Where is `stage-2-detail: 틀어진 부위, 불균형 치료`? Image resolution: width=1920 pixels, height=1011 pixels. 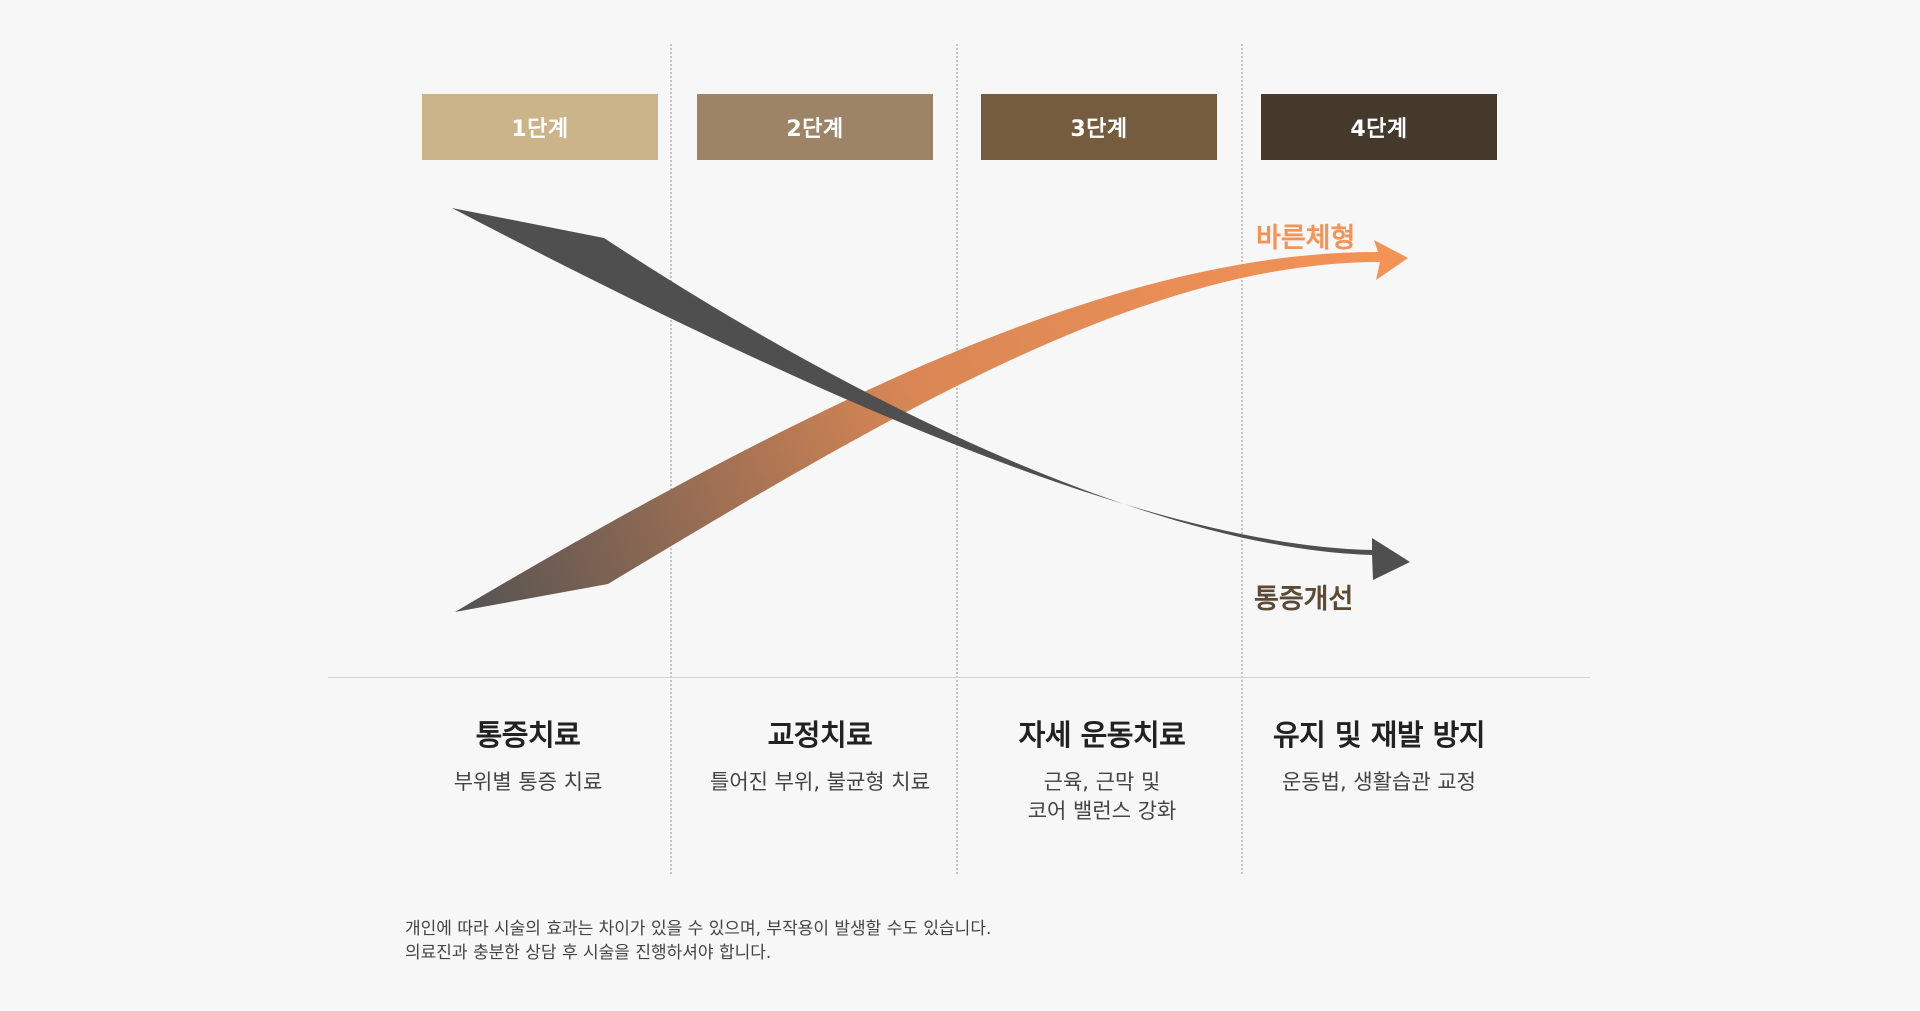 stage-2-detail: 틀어진 부위, 불균형 치료 is located at coordinates (820, 782).